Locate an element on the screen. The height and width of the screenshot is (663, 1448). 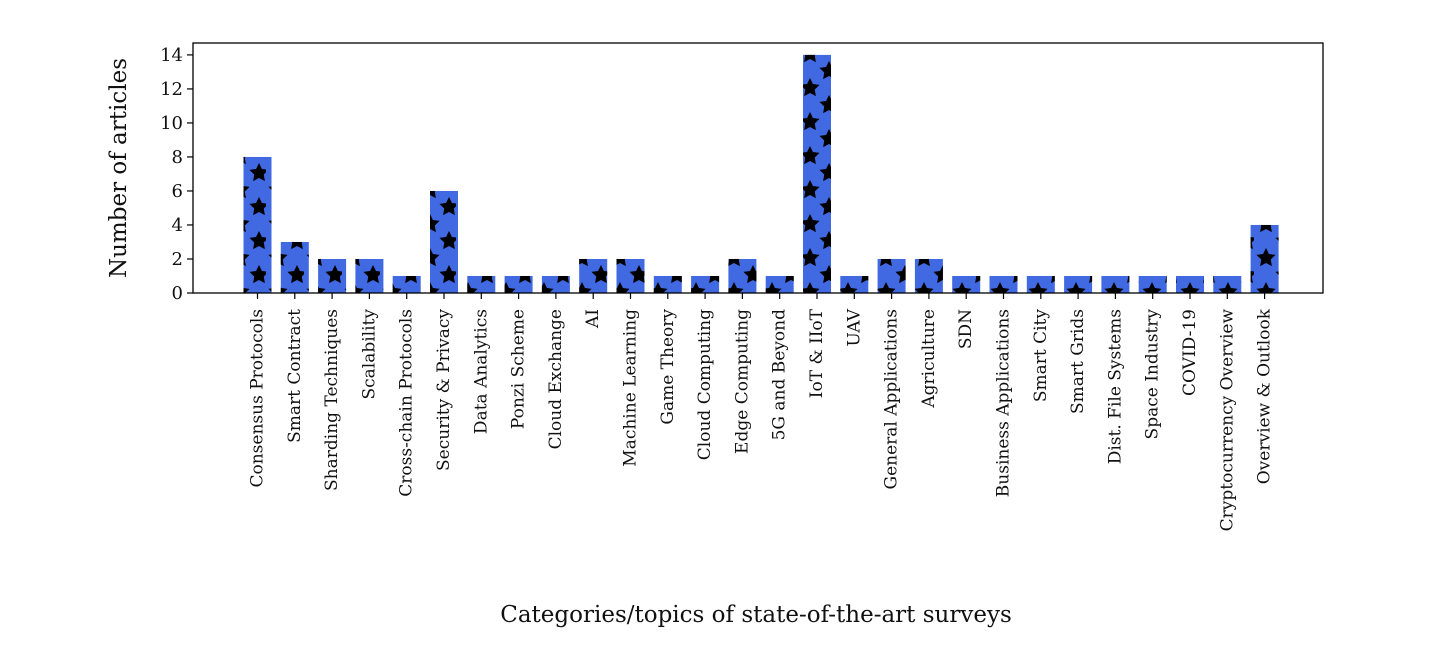
y-tick-label-5: 10 is located at coordinates (171, 123).